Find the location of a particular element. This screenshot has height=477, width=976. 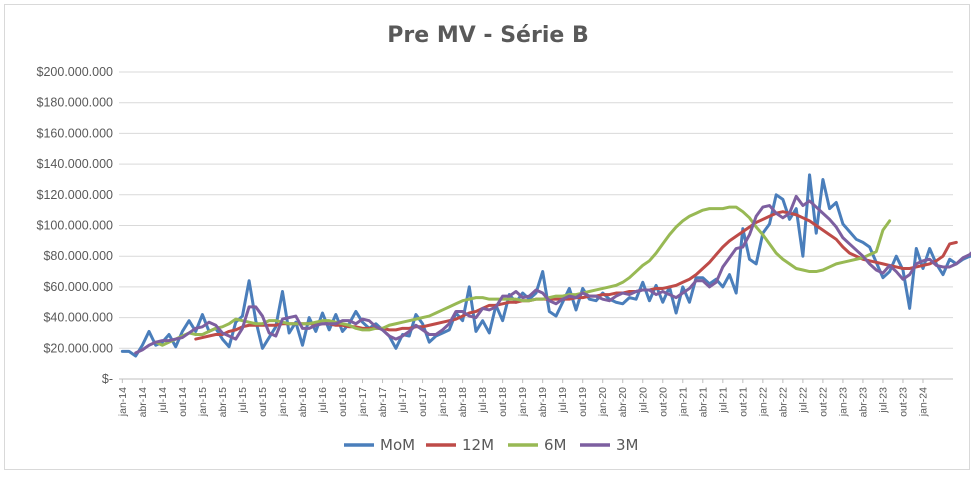

y-tick-label: $180.000.000 is located at coordinates (75, 103).